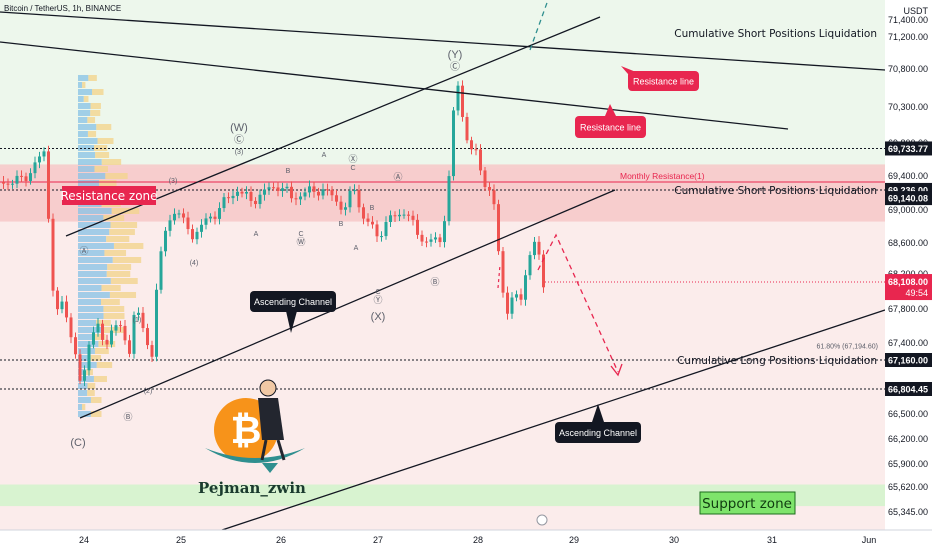 The height and width of the screenshot is (550, 932). What do you see at coordinates (239, 128) in the screenshot?
I see `wave-label: (W)` at bounding box center [239, 128].